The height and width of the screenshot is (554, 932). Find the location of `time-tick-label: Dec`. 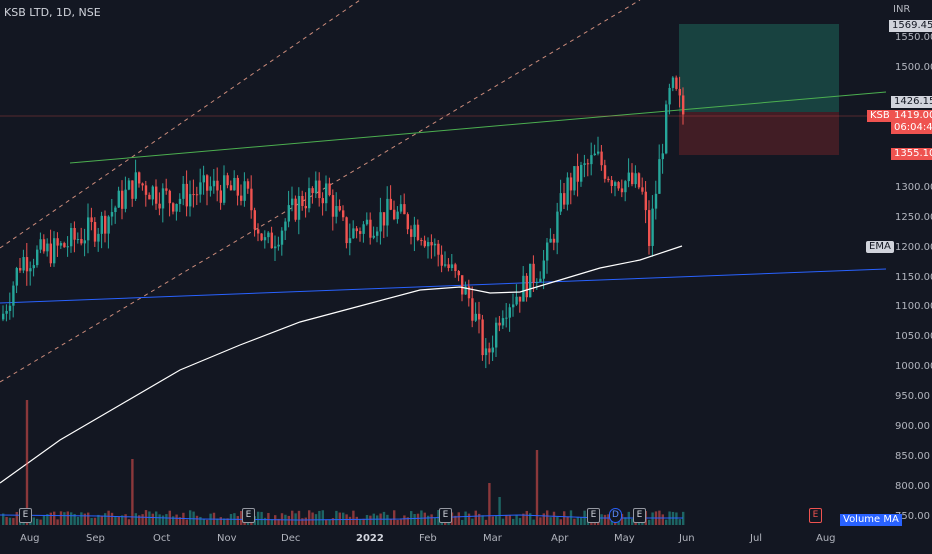

time-tick-label: Dec is located at coordinates (291, 538).